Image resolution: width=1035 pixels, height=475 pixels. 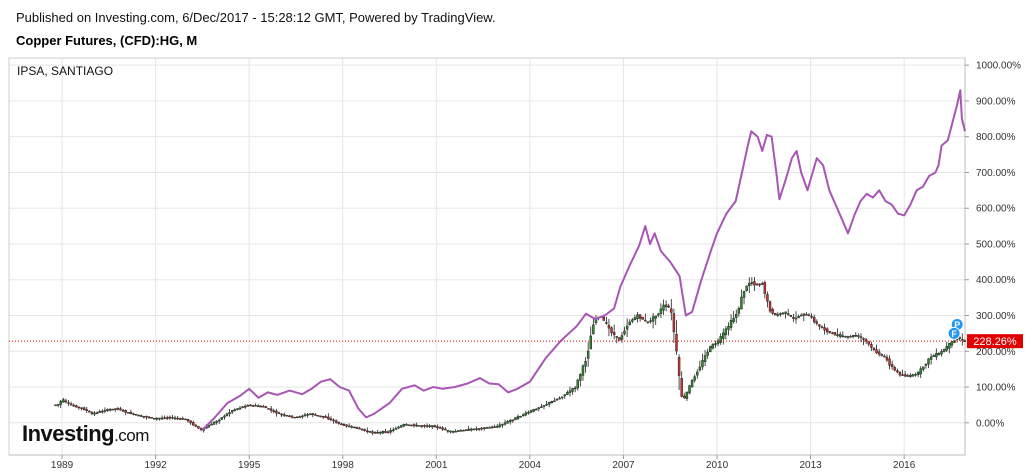 What do you see at coordinates (436, 465) in the screenshot?
I see `x-tick-label: 2001` at bounding box center [436, 465].